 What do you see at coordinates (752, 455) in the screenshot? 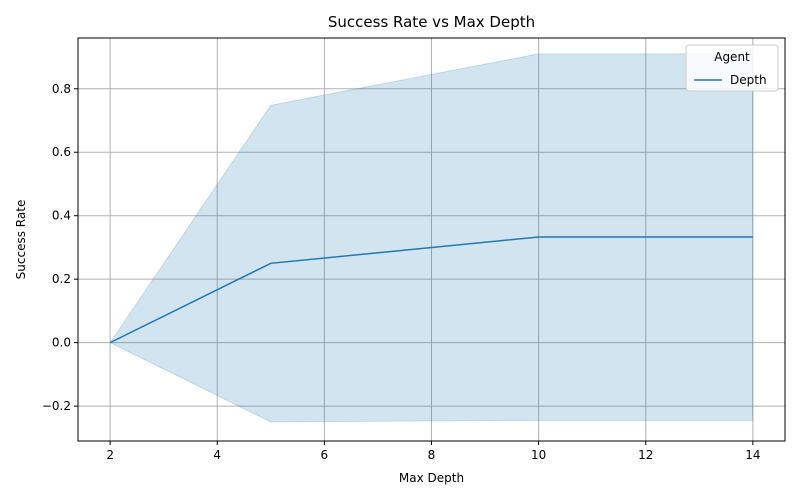
I see `x-tick-label: 14` at bounding box center [752, 455].